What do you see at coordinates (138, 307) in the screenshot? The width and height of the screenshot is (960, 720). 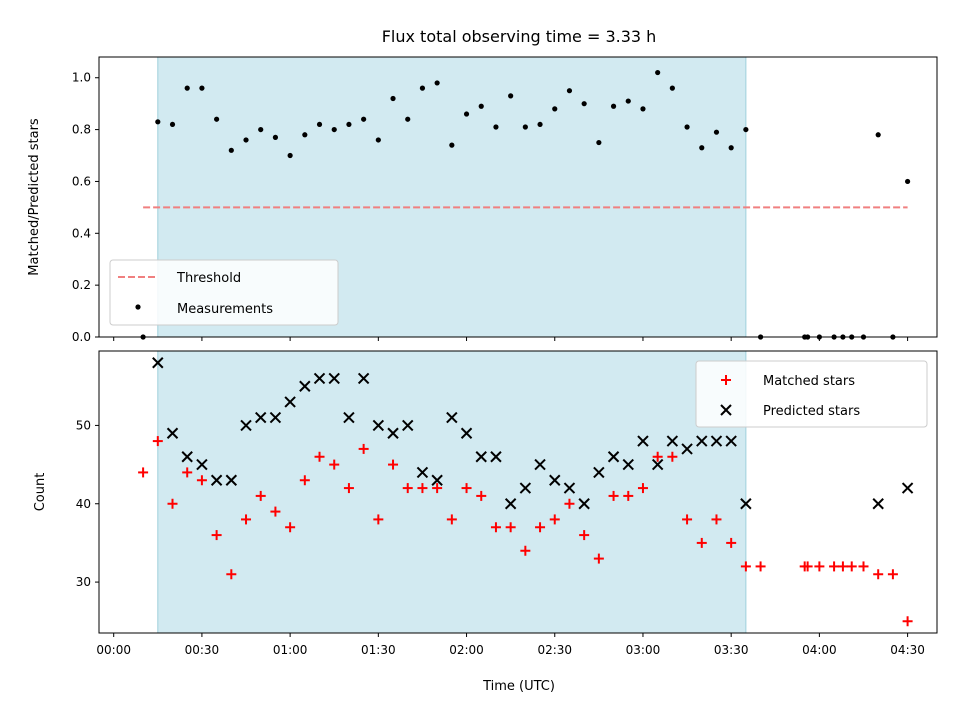 I see `legend-measurement-swatch` at bounding box center [138, 307].